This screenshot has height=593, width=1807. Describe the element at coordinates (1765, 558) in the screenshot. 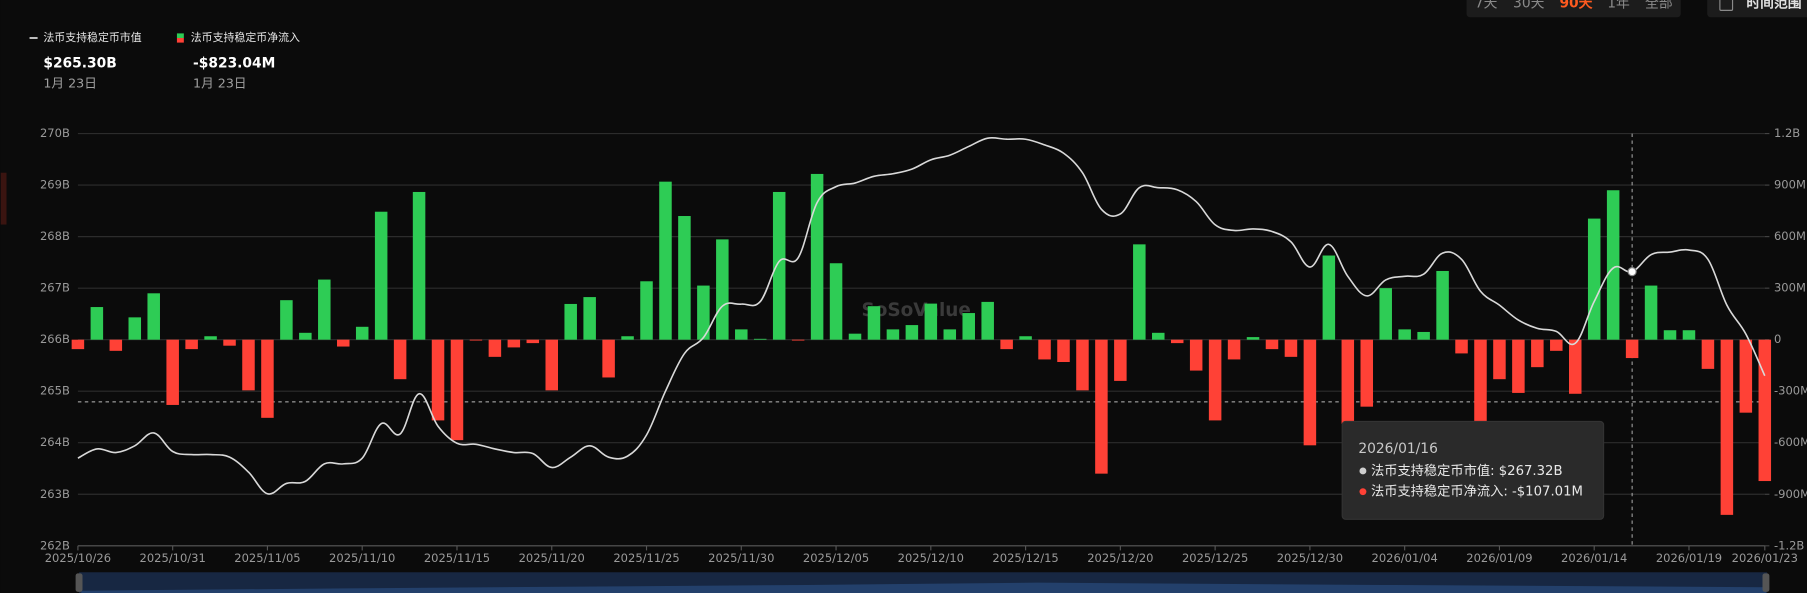

I see `x-tick-label: 2026/01/23` at that location.